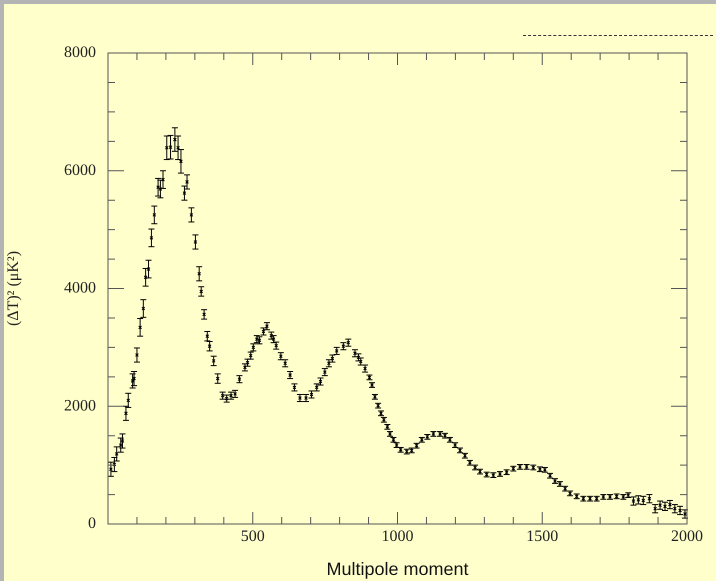 This screenshot has width=716, height=581. Describe the element at coordinates (80, 53) in the screenshot. I see `y-tick-label: 8000` at that location.